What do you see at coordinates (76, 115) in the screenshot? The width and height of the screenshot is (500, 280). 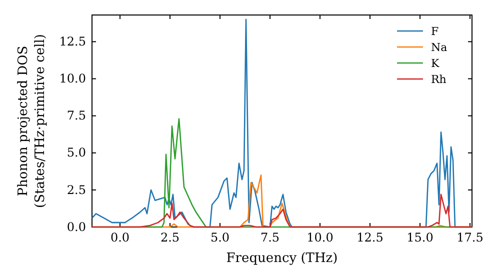 I see `y-tick-label: 7.5` at bounding box center [76, 115].